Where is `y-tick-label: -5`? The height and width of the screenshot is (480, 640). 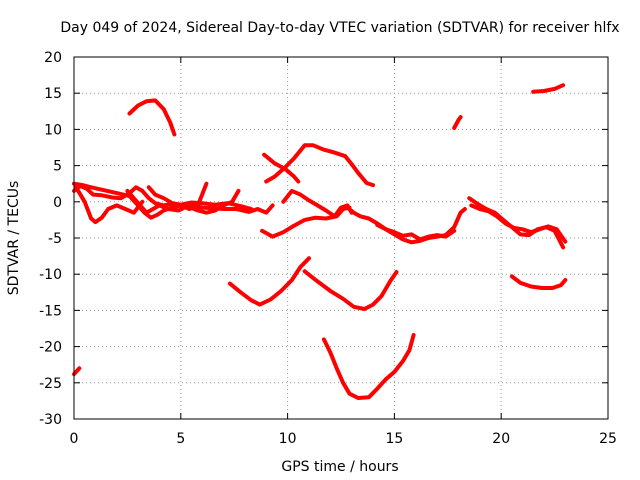 y-tick-label: -5 is located at coordinates (55, 239).